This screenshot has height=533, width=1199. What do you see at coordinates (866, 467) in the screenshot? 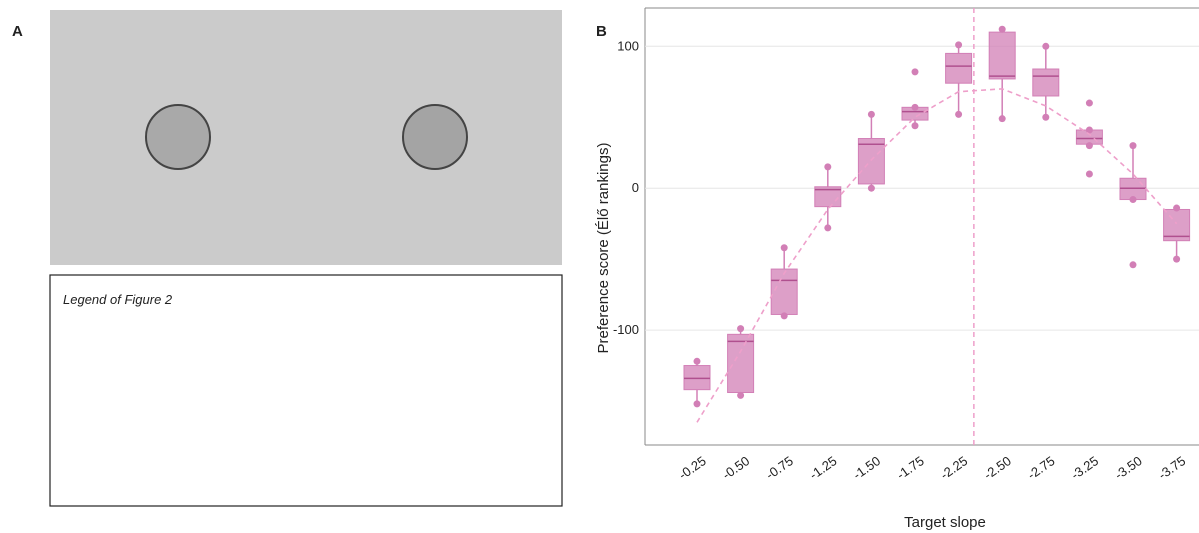
I see `x-tick-label: -1.50` at bounding box center [866, 467].